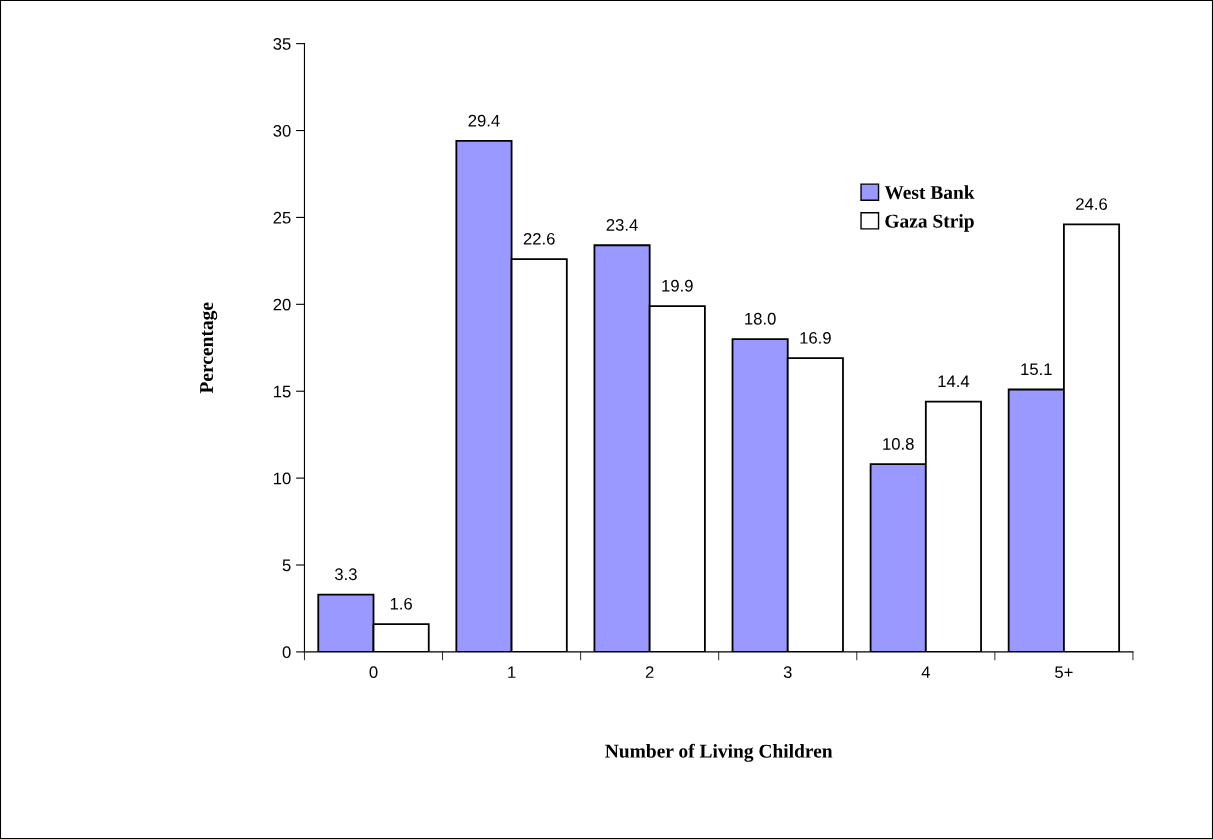  I want to click on x-tick-label: 0, so click(373, 672).